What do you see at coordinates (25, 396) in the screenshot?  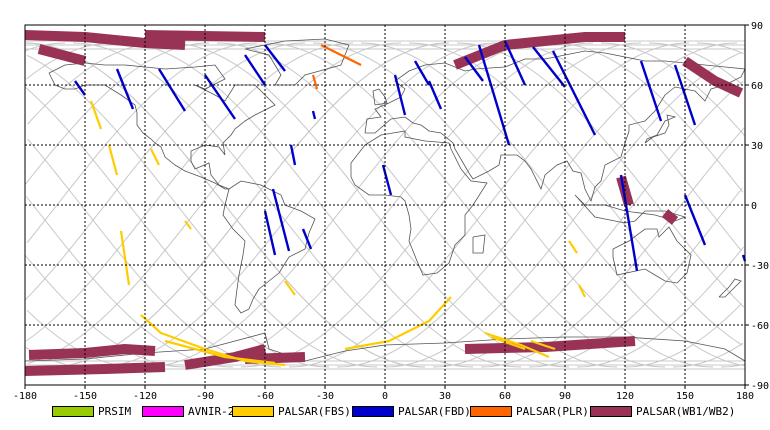 I see `x-tick-label: -180` at bounding box center [25, 396].